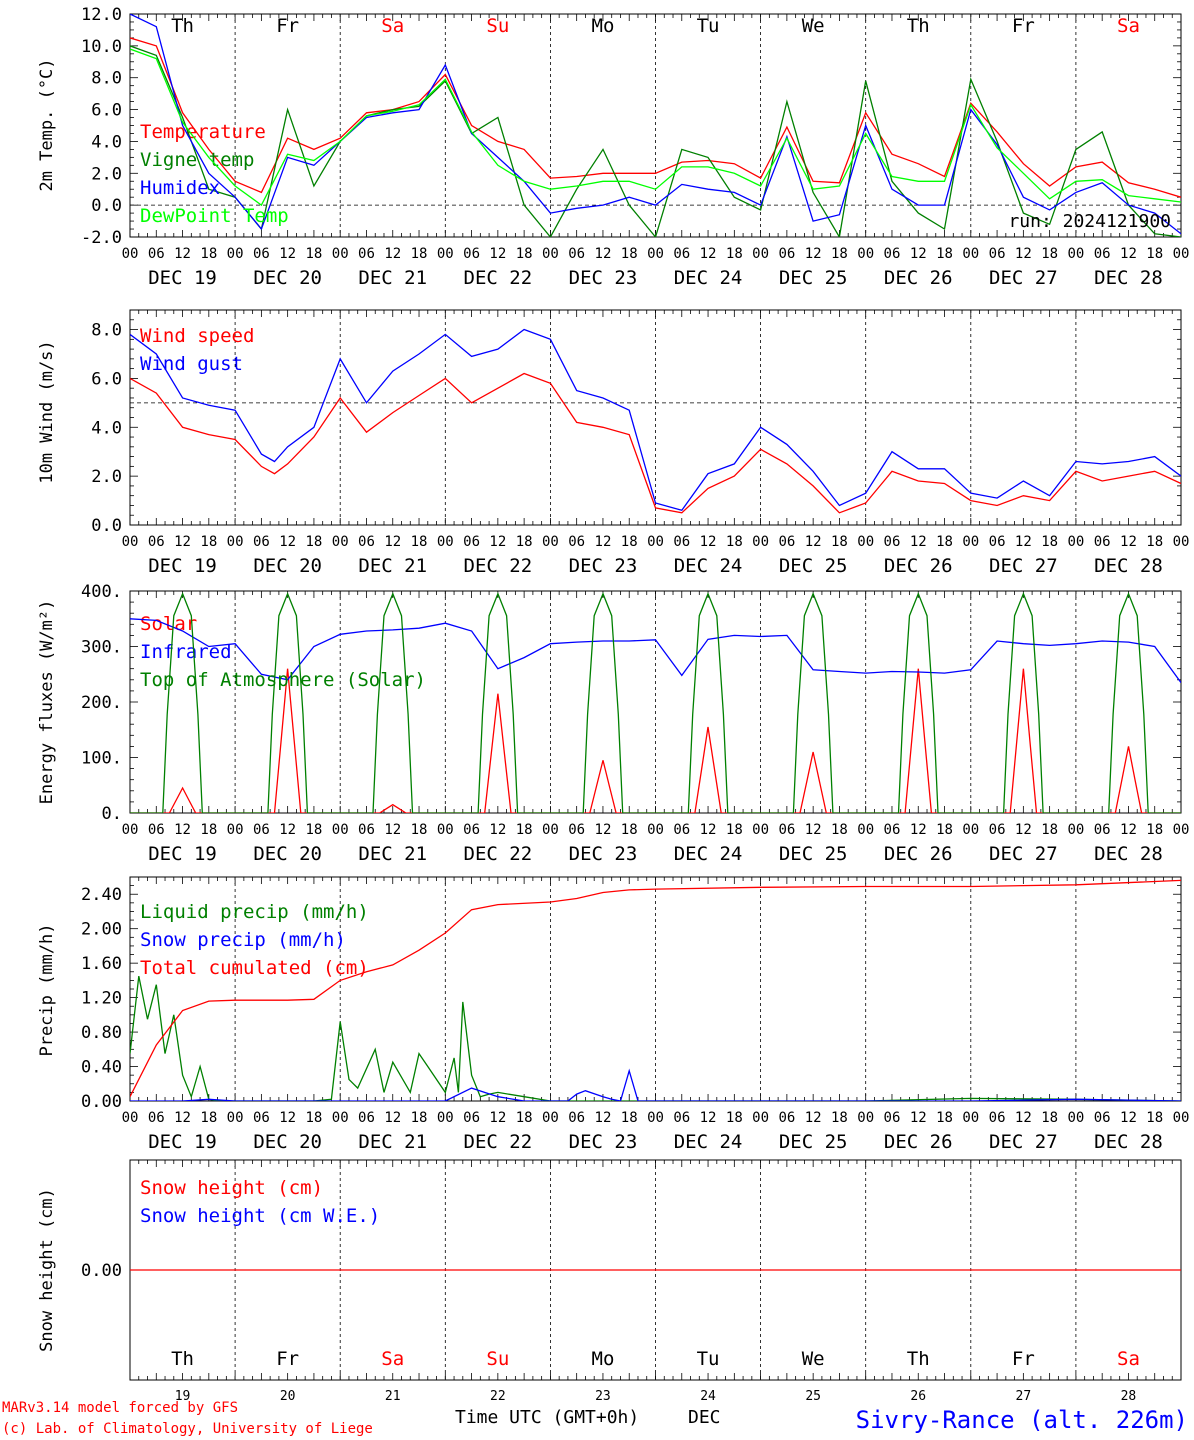  I want to click on y-axis-title: 2m Temp. (°C), so click(47, 124).